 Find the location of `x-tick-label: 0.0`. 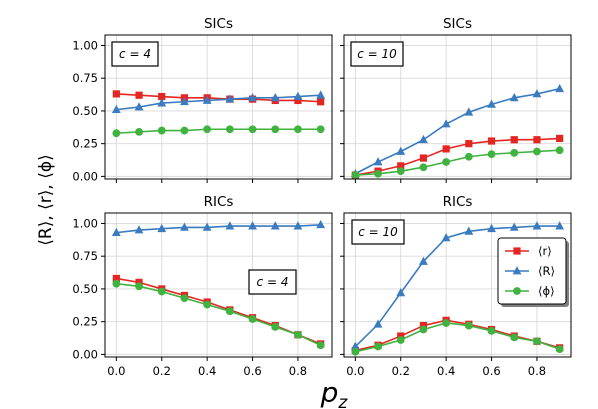

x-tick-label: 0.0 is located at coordinates (355, 371).